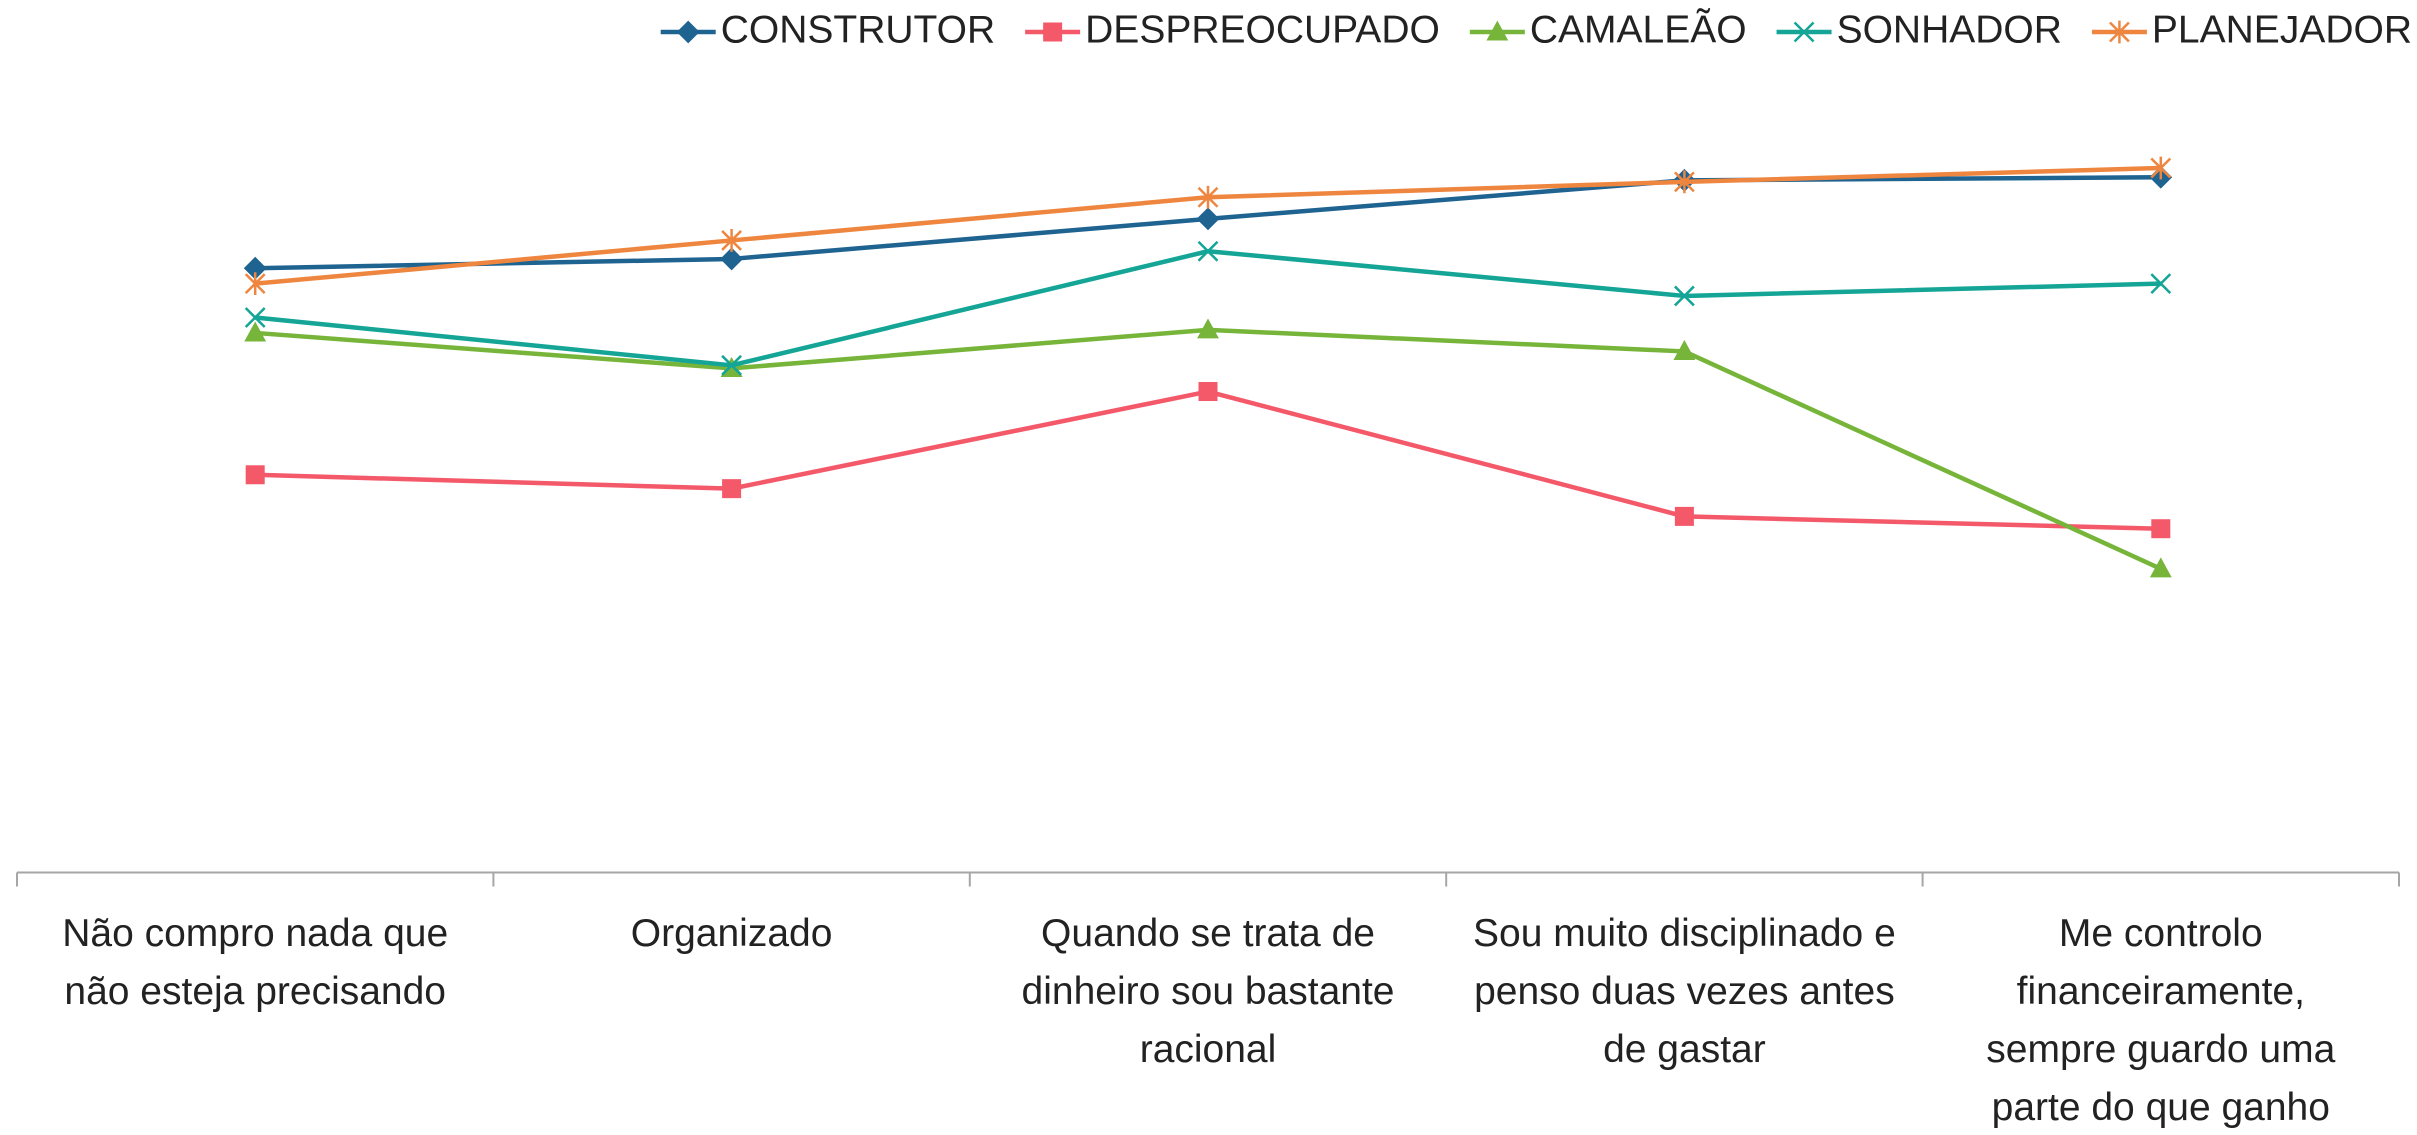 The width and height of the screenshot is (2417, 1135). Describe the element at coordinates (1638, 29) in the screenshot. I see `legend-label: CAMALEÃO` at that location.